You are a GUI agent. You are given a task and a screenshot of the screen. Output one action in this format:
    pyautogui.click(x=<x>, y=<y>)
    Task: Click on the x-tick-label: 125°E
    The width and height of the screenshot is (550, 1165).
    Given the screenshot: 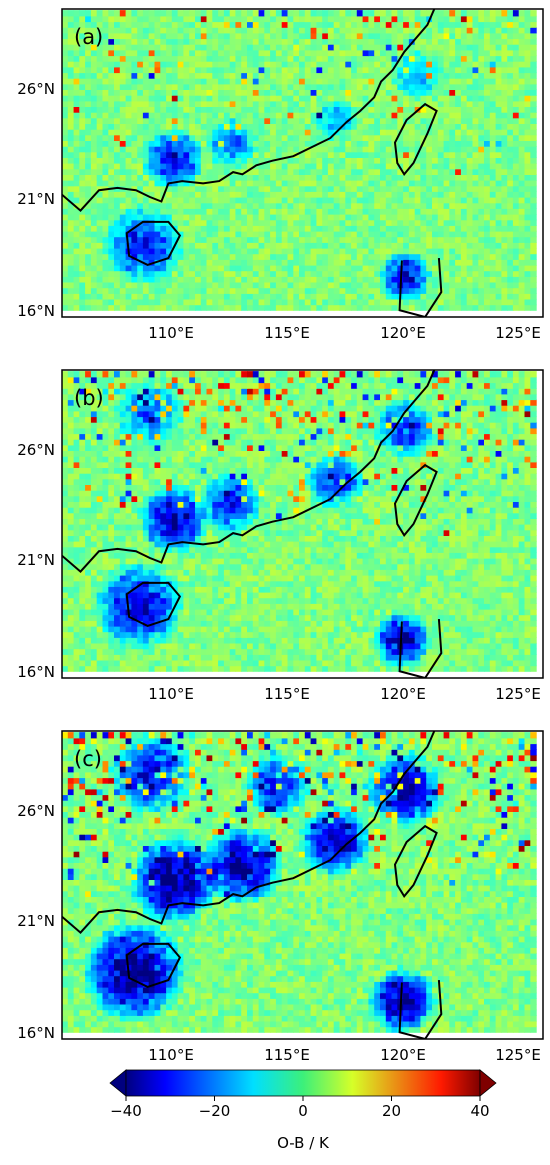 What is the action you would take?
    pyautogui.click(x=518, y=333)
    